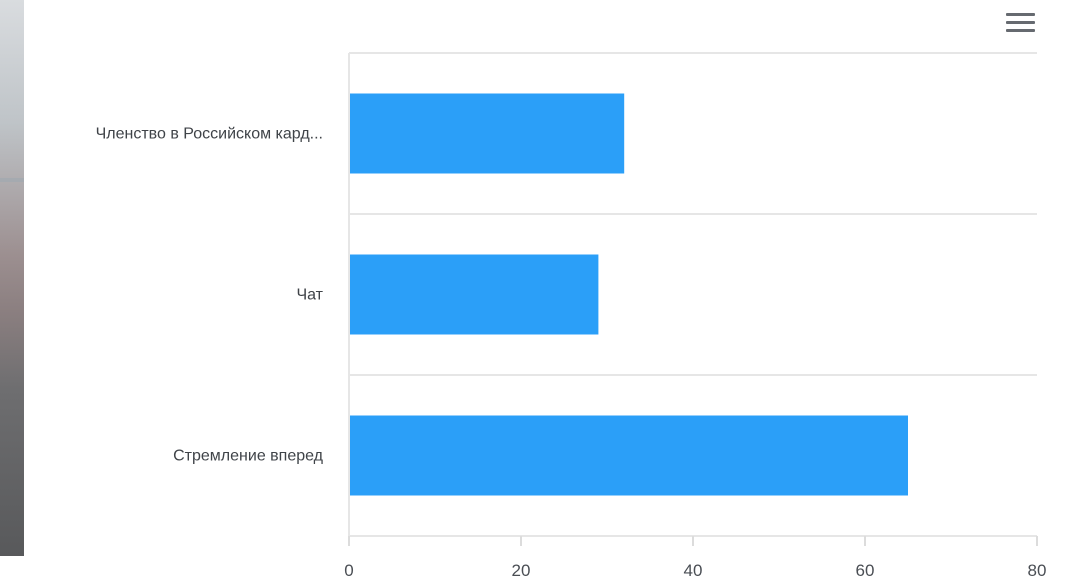 The width and height of the screenshot is (1074, 581). What do you see at coordinates (248, 456) in the screenshot?
I see `category-label: Стремление вперед` at bounding box center [248, 456].